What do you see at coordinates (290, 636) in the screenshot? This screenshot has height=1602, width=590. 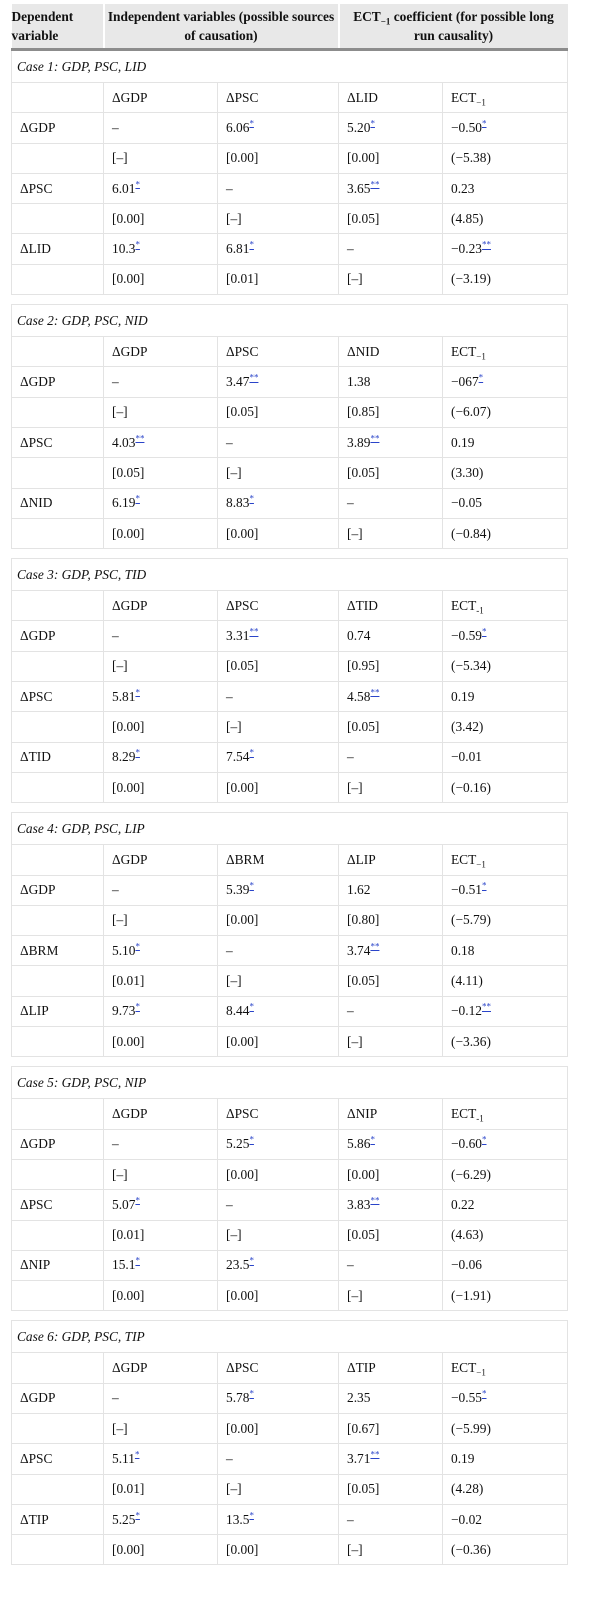 I see `table-row: ΔGDP – 3.31** 0.74 −0.59*` at bounding box center [290, 636].